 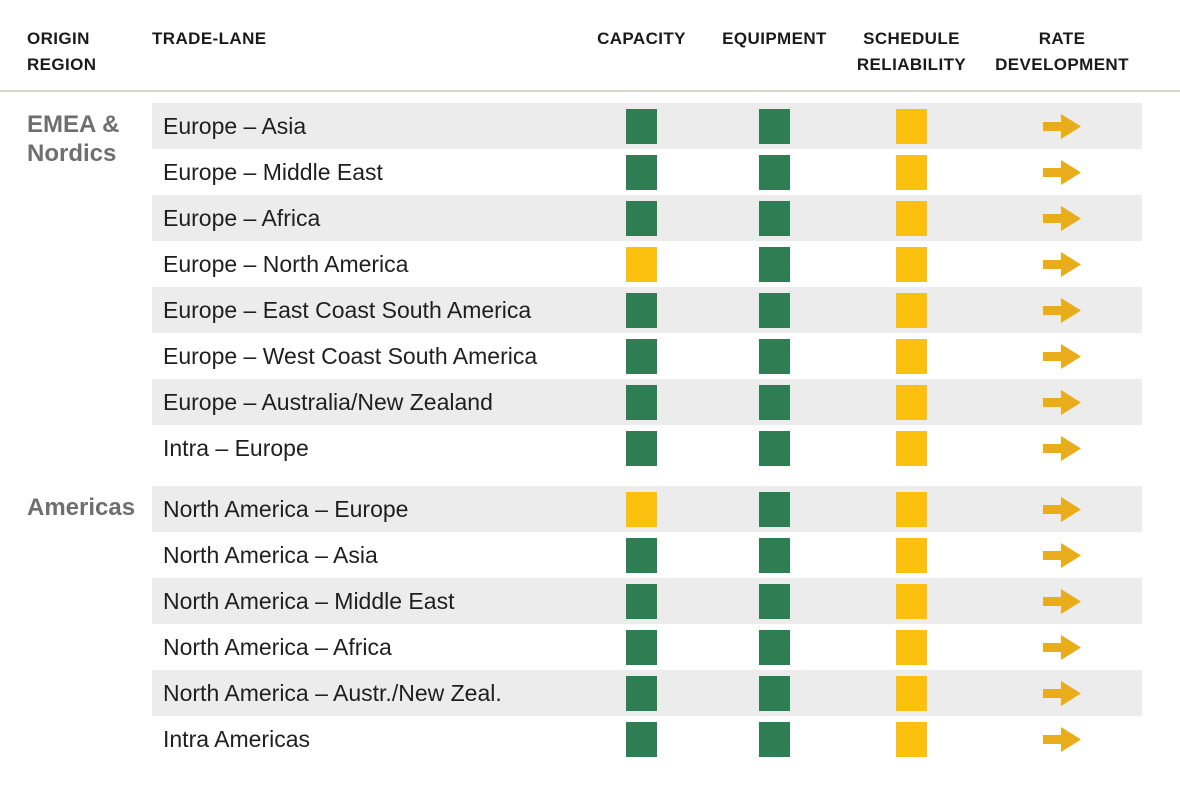 I want to click on table-row: North America – Africa, so click(x=647, y=647).